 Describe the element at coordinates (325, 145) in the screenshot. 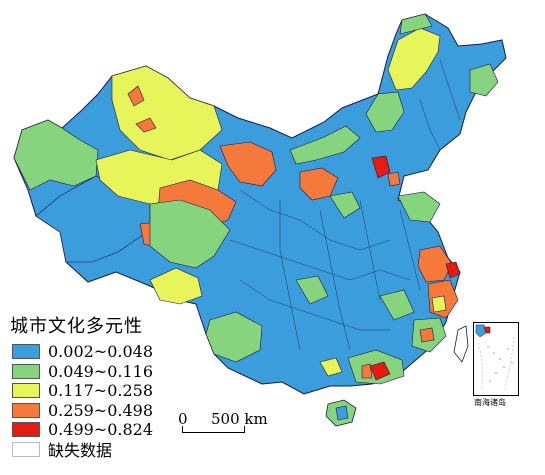

I see `region-inner-mongolia-central-green` at that location.